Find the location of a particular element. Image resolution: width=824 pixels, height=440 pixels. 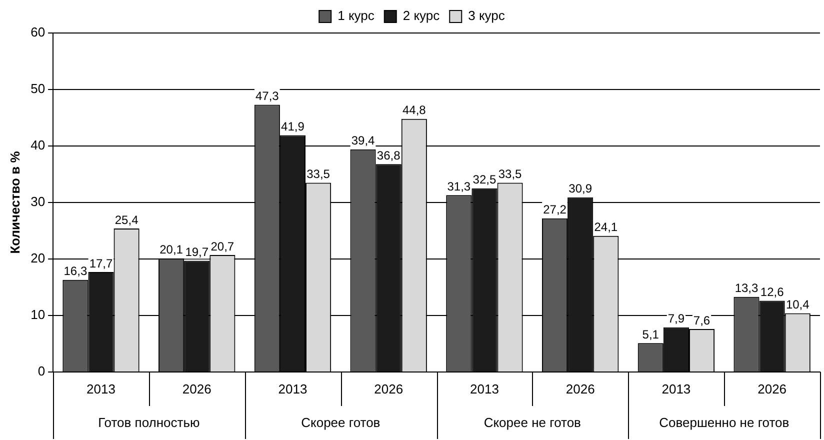

text: Скорее готов is located at coordinates (340, 422).